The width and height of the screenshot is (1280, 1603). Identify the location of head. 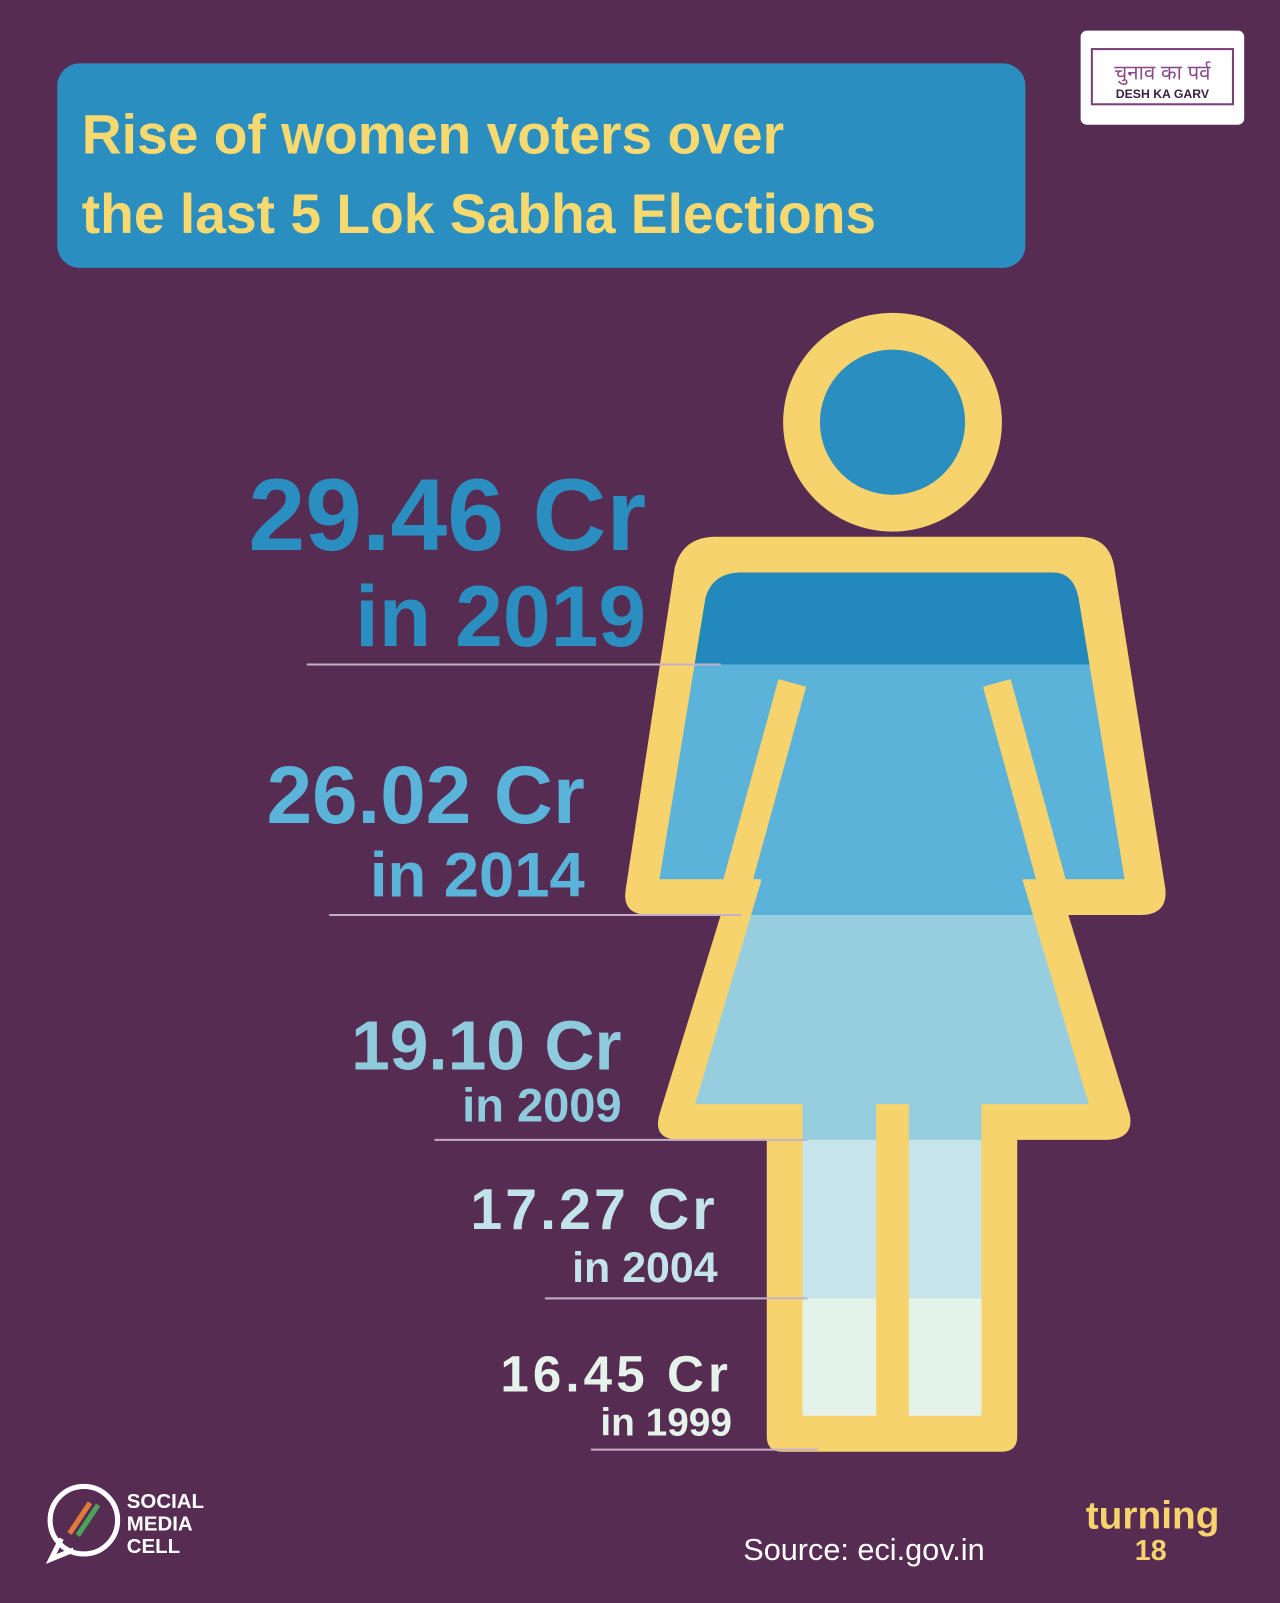
(892, 422).